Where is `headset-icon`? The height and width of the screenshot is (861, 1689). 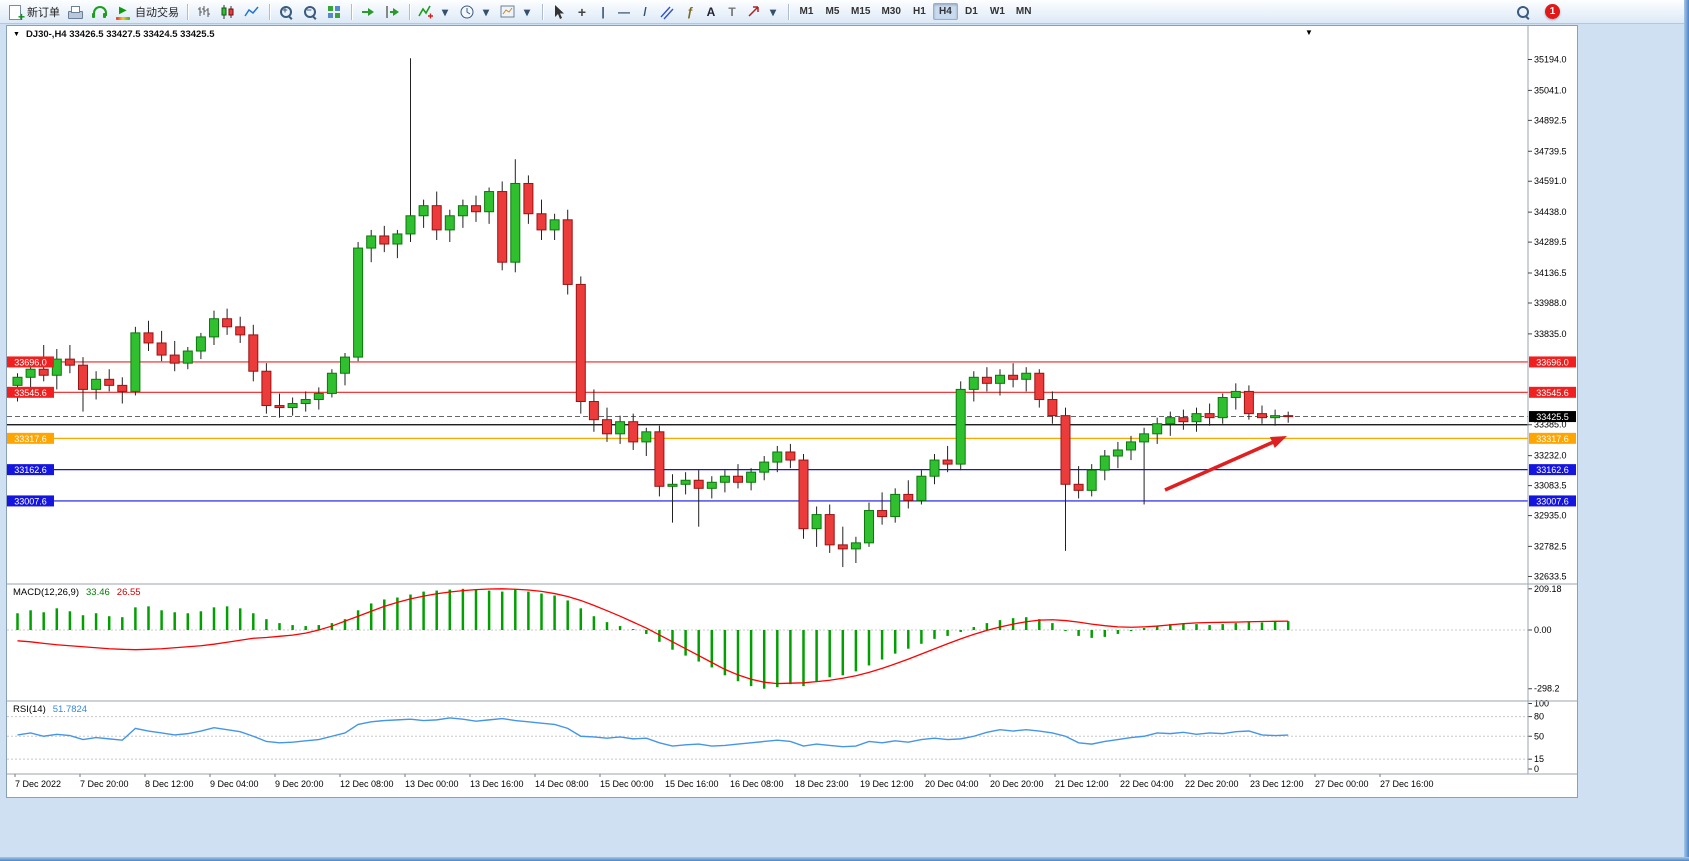 headset-icon is located at coordinates (99, 12).